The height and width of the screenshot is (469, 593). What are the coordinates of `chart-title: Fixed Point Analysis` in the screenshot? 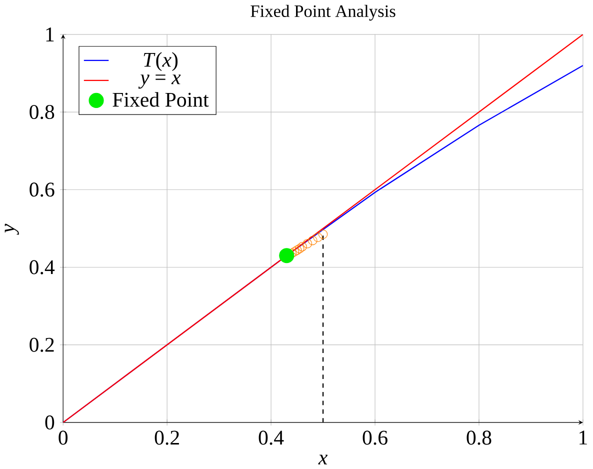 It's located at (323, 12).